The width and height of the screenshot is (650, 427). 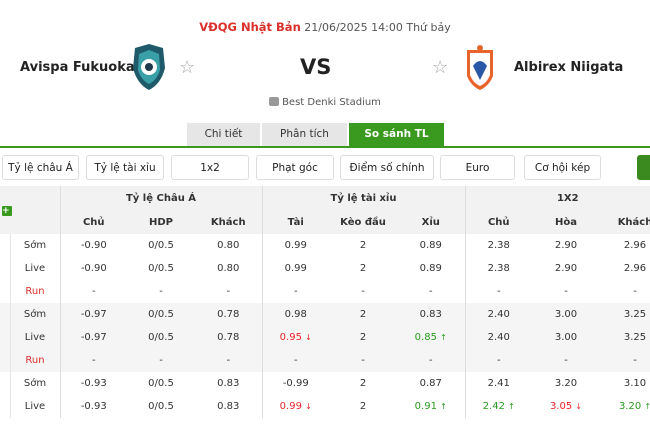 I want to click on odds-cell: 0.95 ↓, so click(x=295, y=337).